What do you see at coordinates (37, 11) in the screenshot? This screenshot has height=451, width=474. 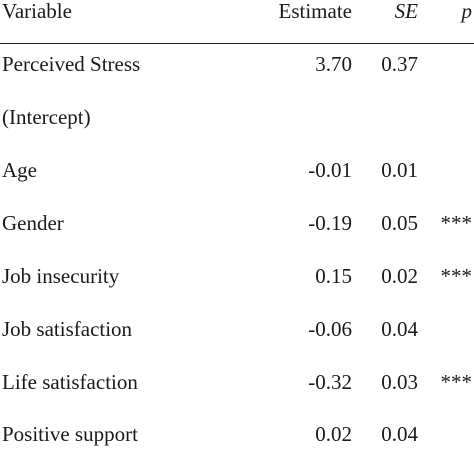 I see `header-variable: Variable` at bounding box center [37, 11].